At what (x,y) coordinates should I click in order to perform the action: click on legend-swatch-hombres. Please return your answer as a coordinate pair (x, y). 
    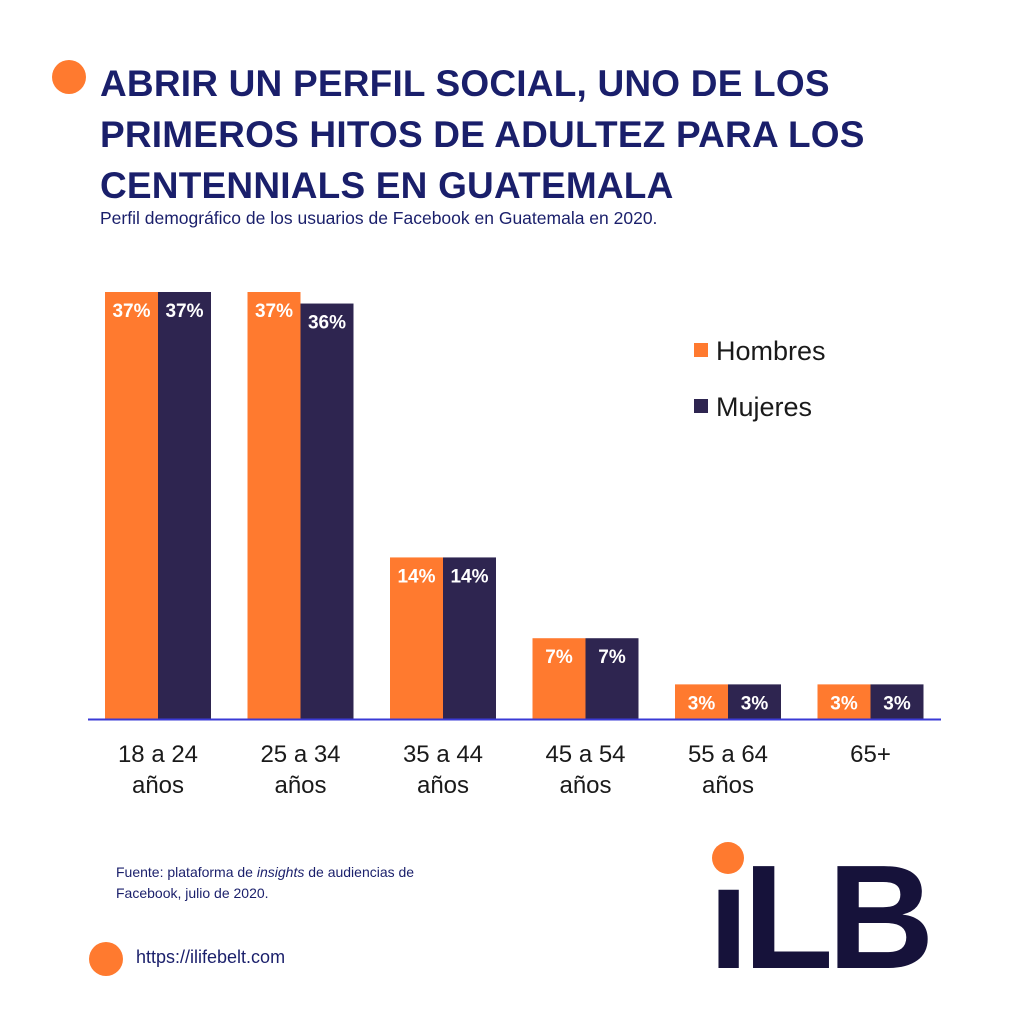
    Looking at the image, I should click on (701, 350).